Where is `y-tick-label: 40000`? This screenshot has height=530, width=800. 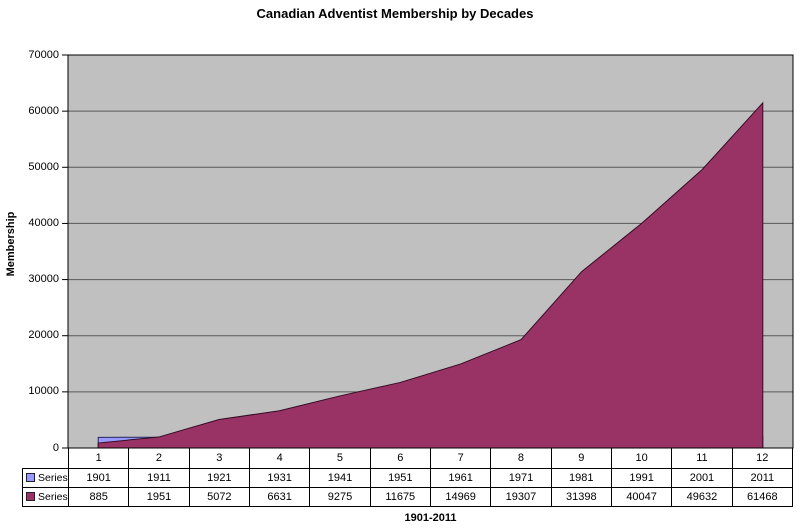
y-tick-label: 40000 is located at coordinates (43, 222).